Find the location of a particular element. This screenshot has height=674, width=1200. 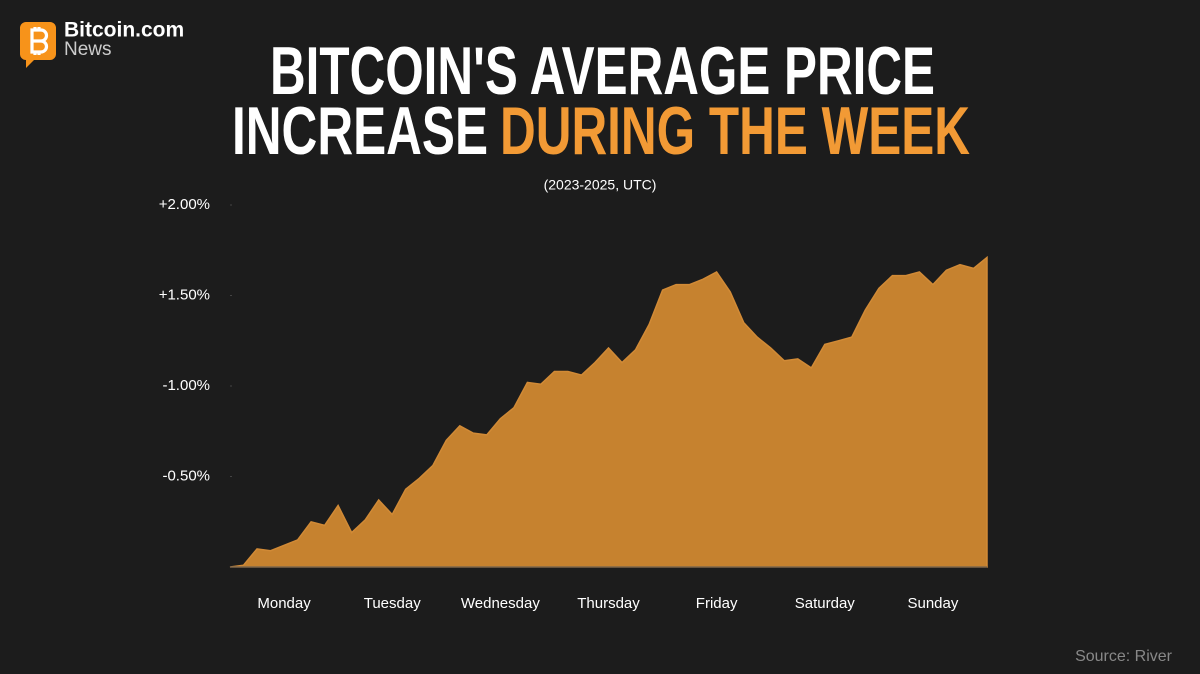

title-line: BITCOIN'S AVERAGE PRICE is located at coordinates (602, 71).